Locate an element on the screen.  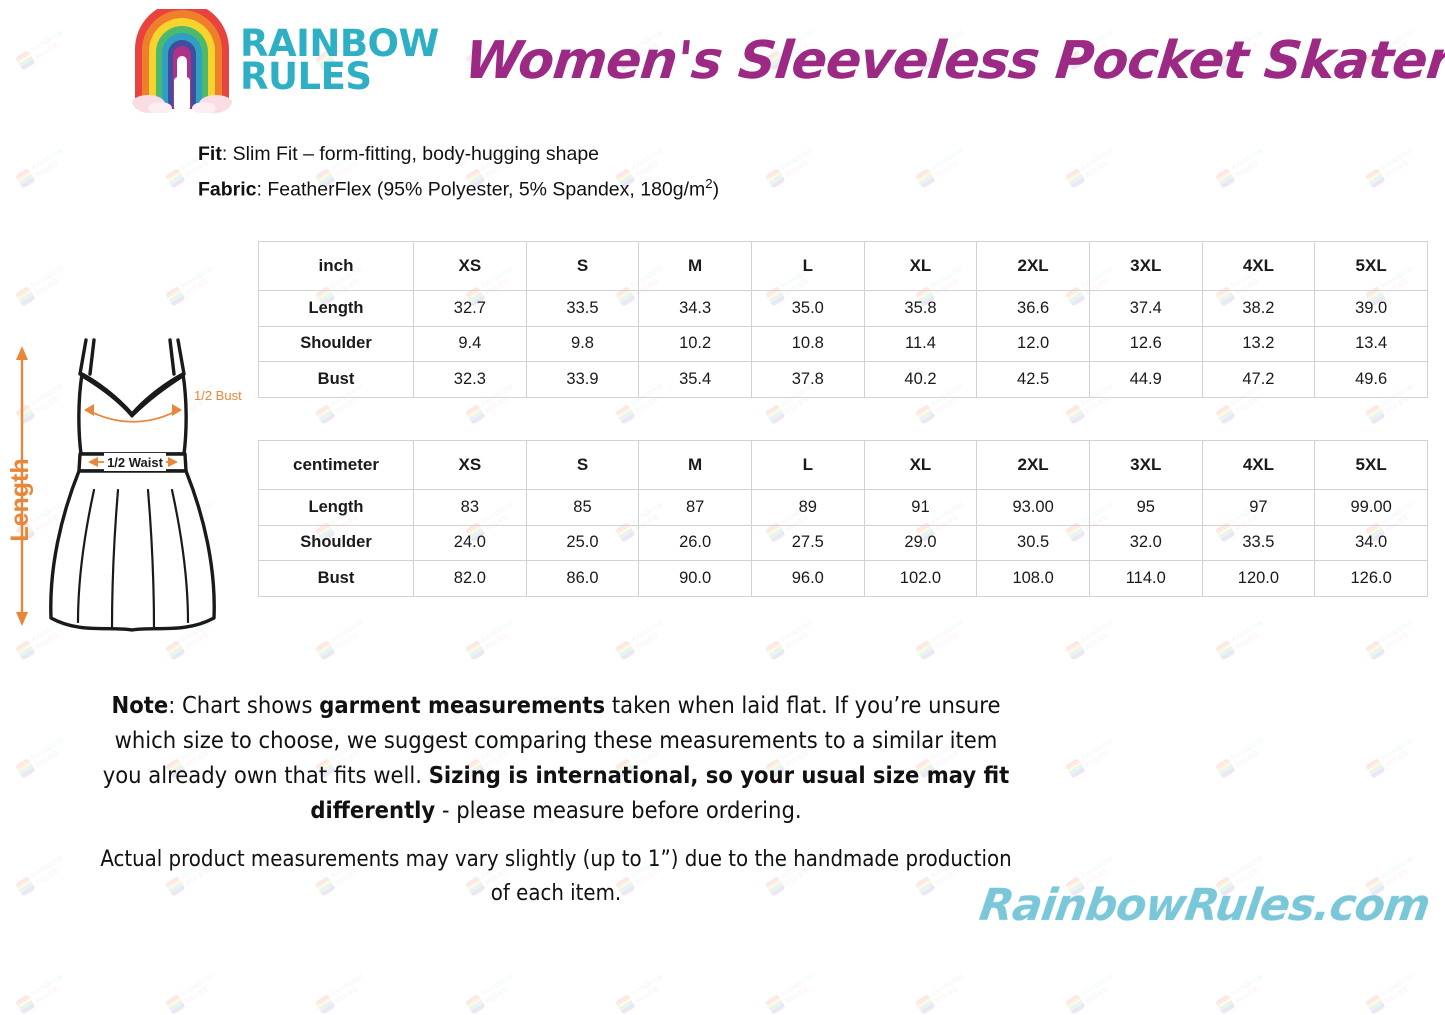
cell-length-xs: 83 is located at coordinates (470, 507).